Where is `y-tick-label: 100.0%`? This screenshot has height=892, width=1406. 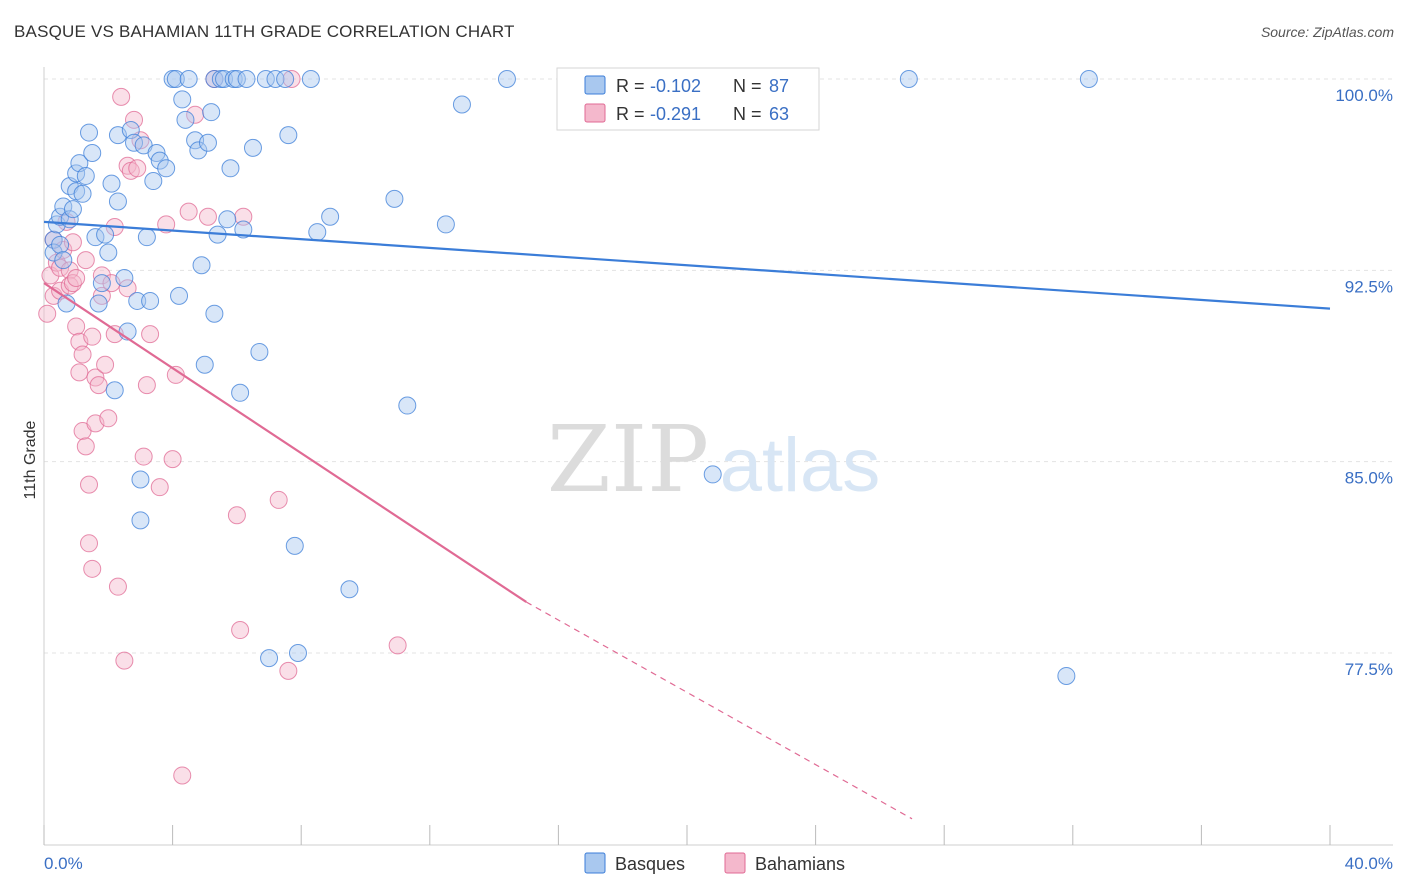 y-tick-label: 100.0% is located at coordinates (1364, 95).